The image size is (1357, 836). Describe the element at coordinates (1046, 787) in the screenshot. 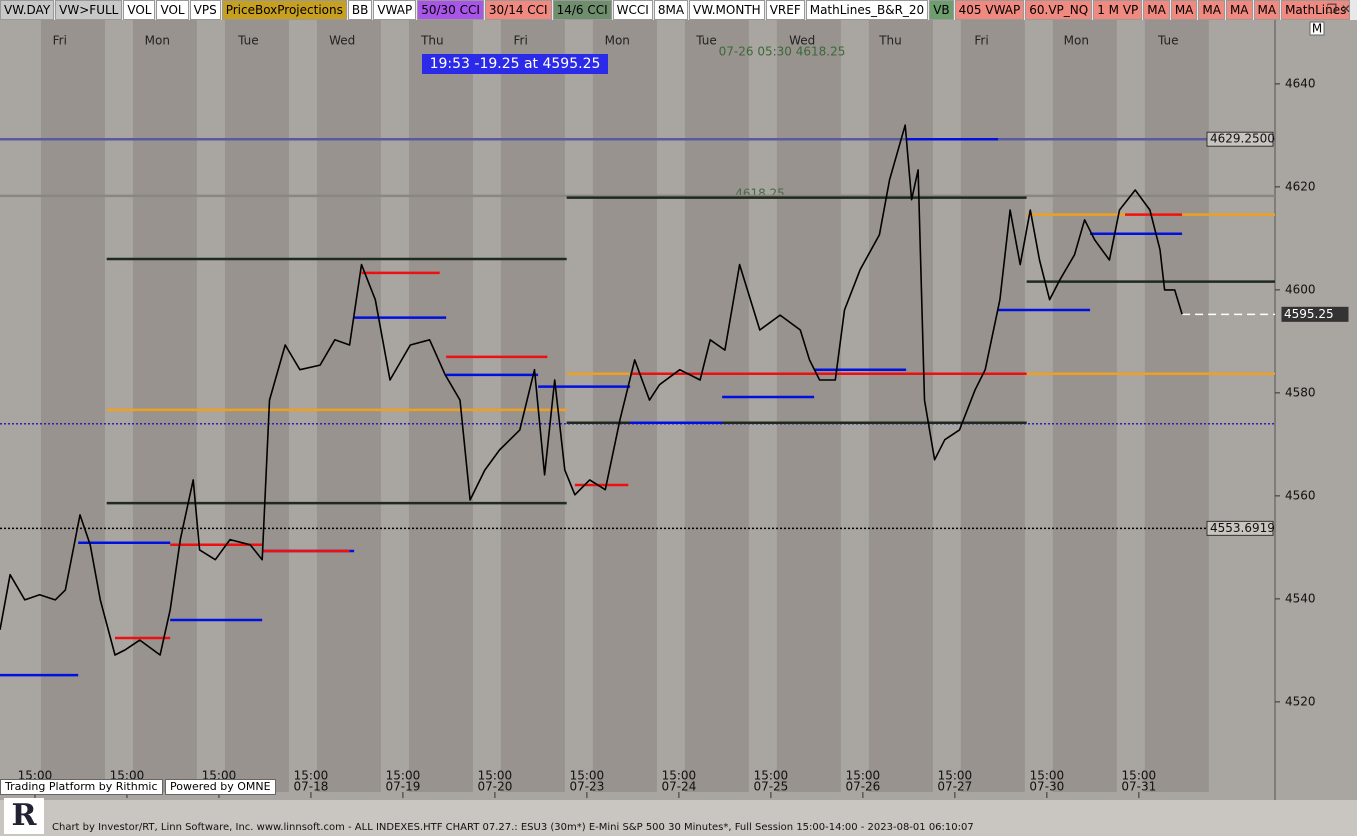

I see `x-tick-date: 07-30` at that location.